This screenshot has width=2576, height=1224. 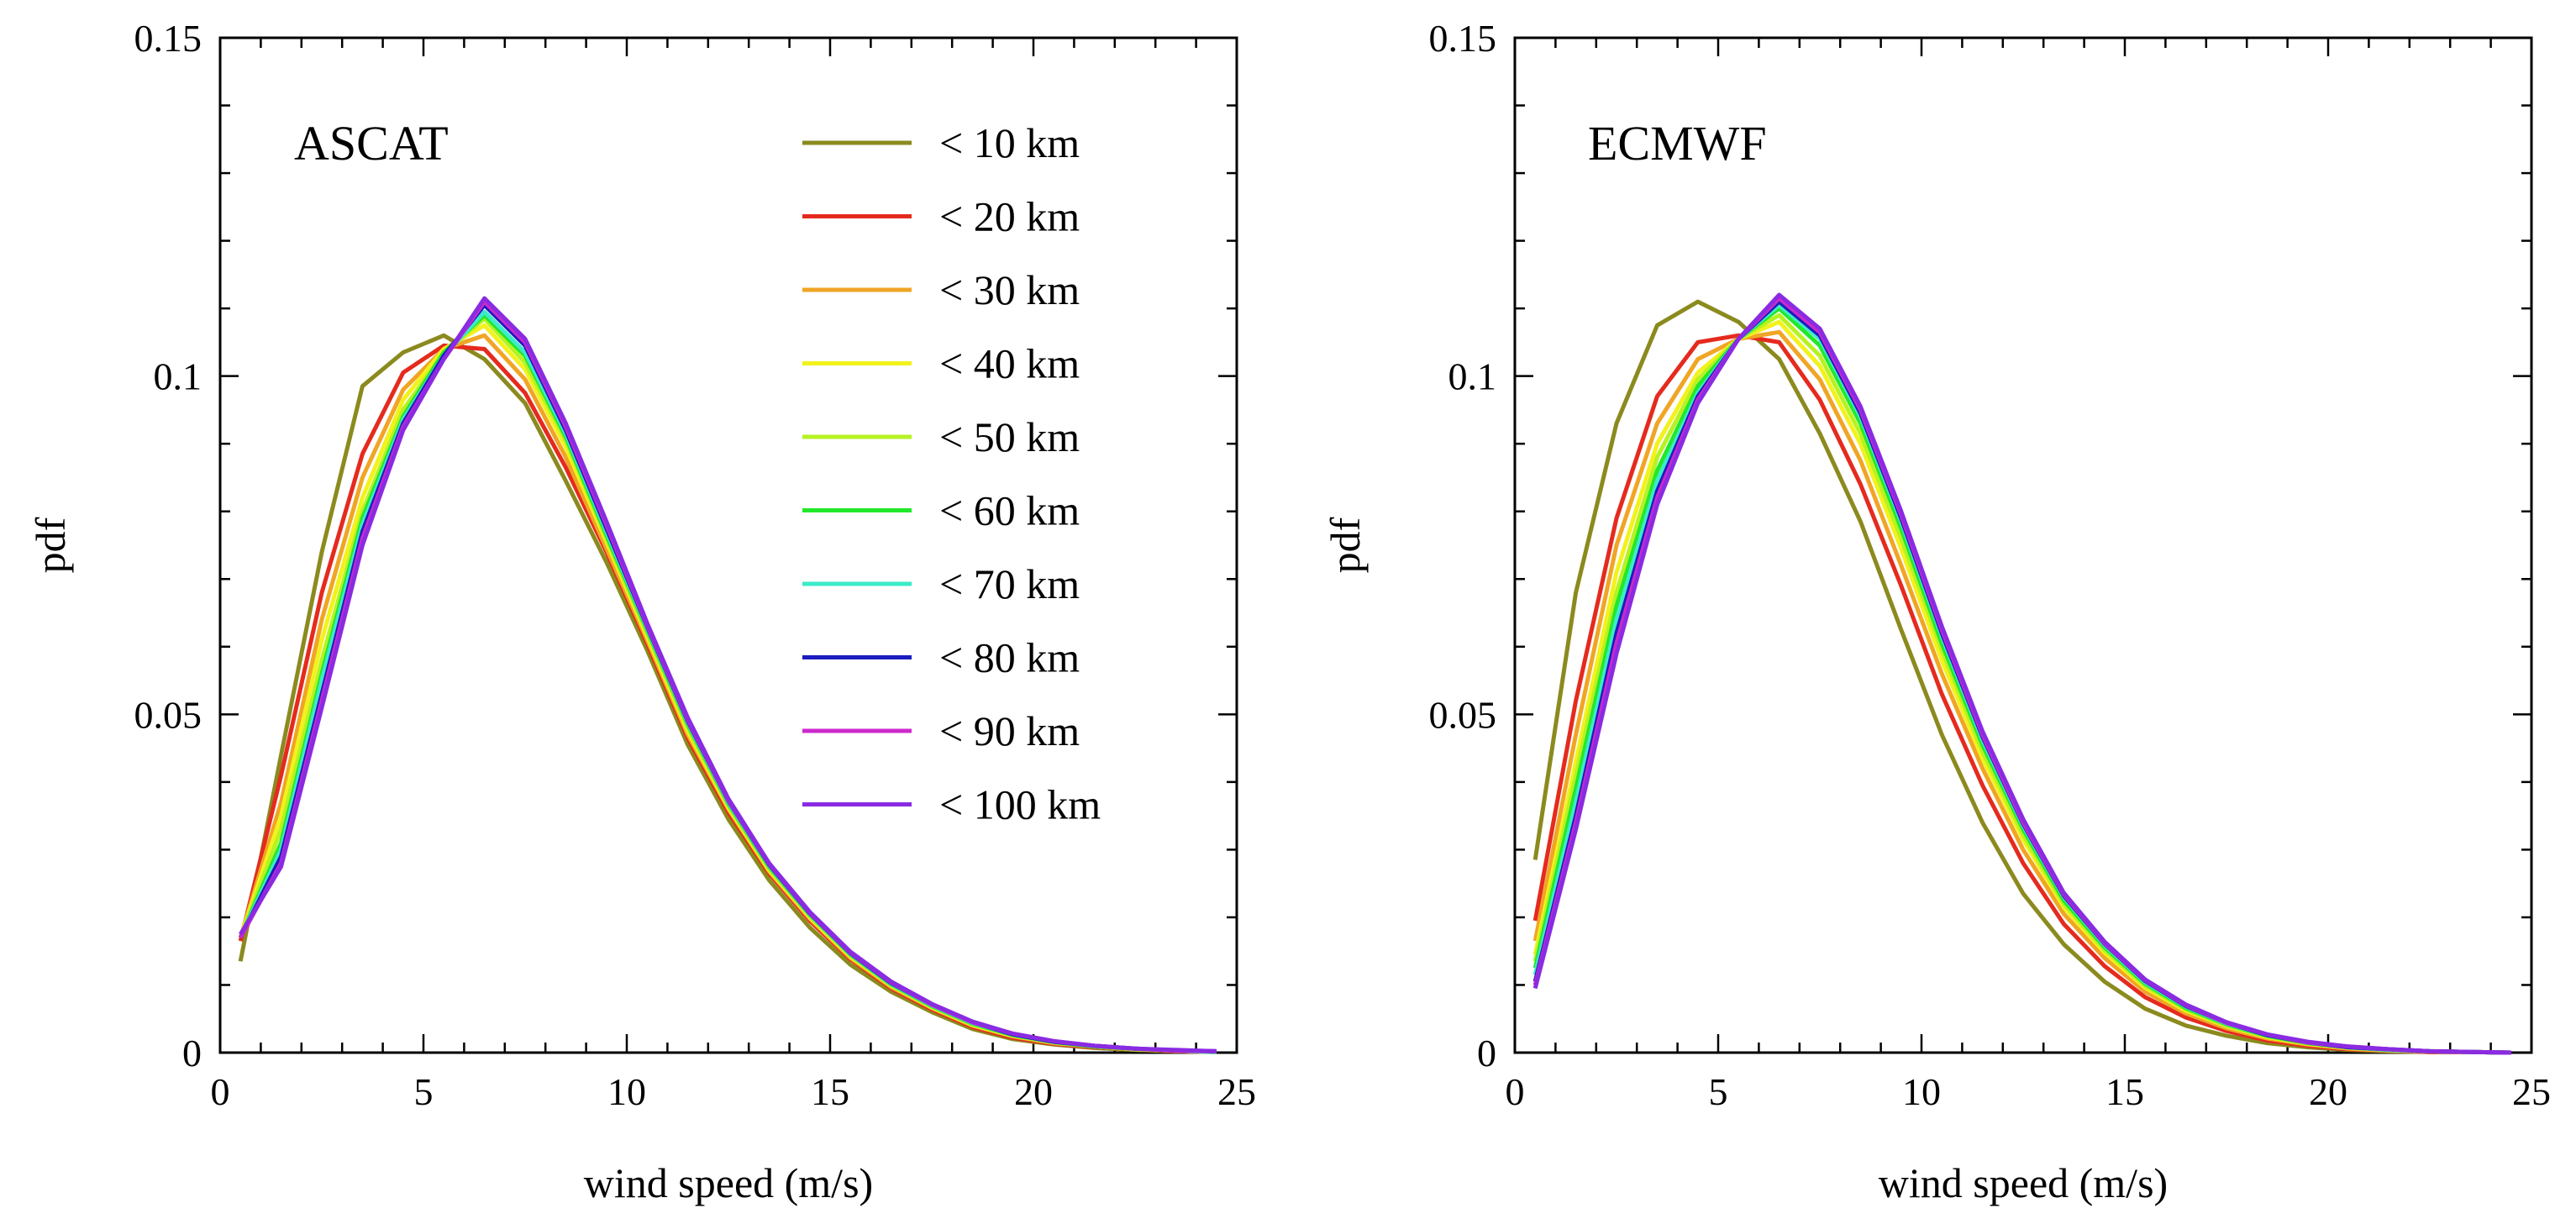 What do you see at coordinates (1009, 289) in the screenshot?
I see `legend-label-30-km: < 30 km` at bounding box center [1009, 289].